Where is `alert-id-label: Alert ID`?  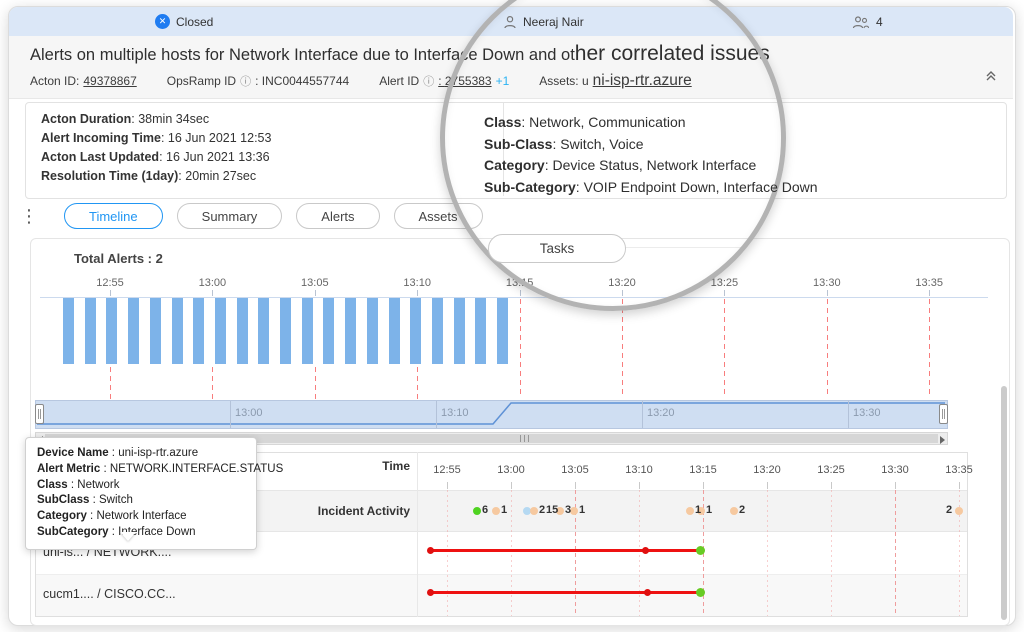
alert-id-label: Alert ID is located at coordinates (399, 81).